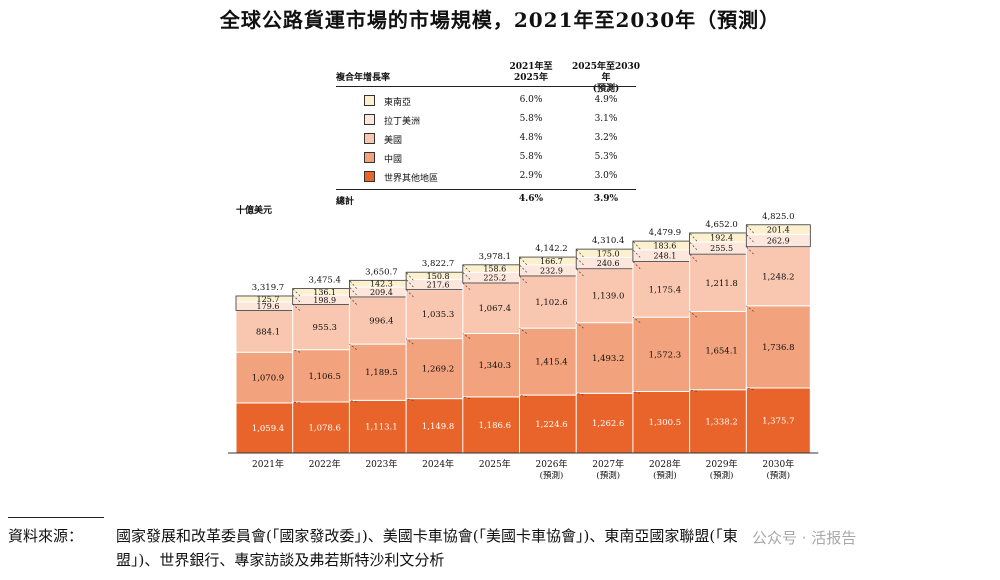 Image resolution: width=1000 pixels, height=580 pixels. What do you see at coordinates (438, 276) in the screenshot?
I see `data-label: 150.8` at bounding box center [438, 276].